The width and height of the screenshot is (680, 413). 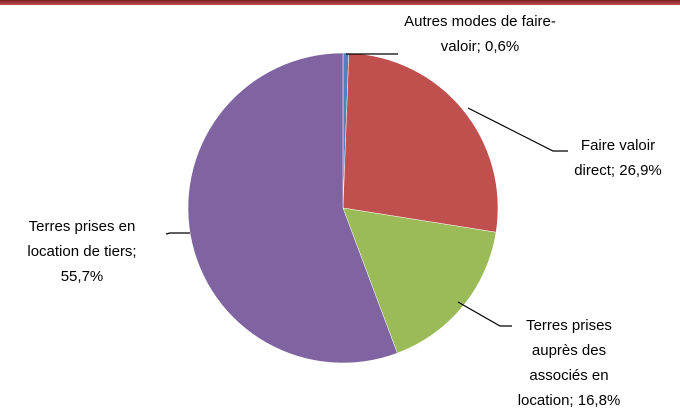 What do you see at coordinates (502, 46) in the screenshot?
I see `value-label: 0,6%` at bounding box center [502, 46].